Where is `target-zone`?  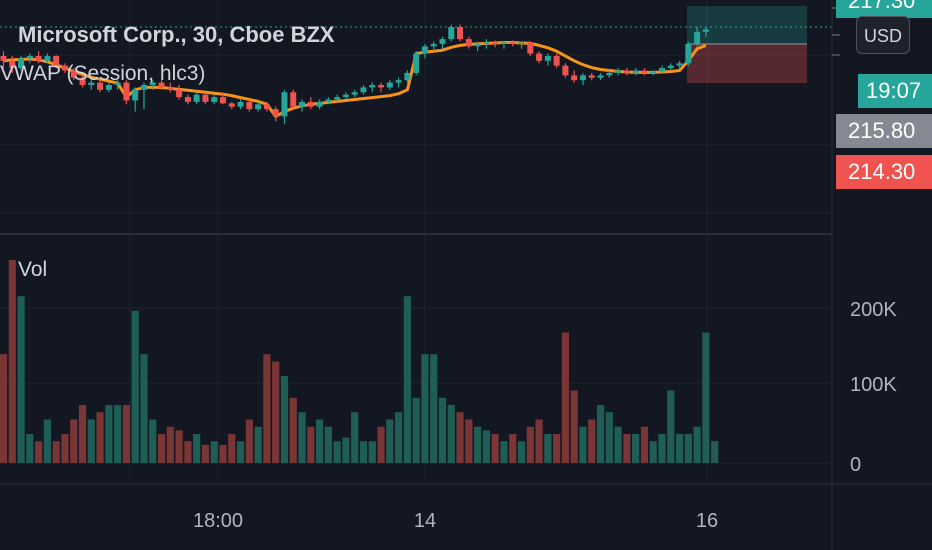 target-zone is located at coordinates (747, 25).